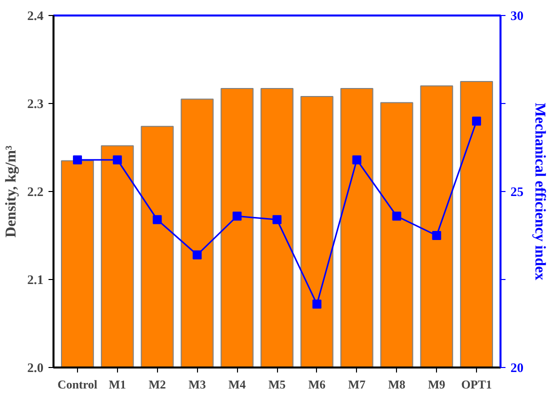 The image size is (550, 394). I want to click on x-tick-label: M8, so click(397, 385).